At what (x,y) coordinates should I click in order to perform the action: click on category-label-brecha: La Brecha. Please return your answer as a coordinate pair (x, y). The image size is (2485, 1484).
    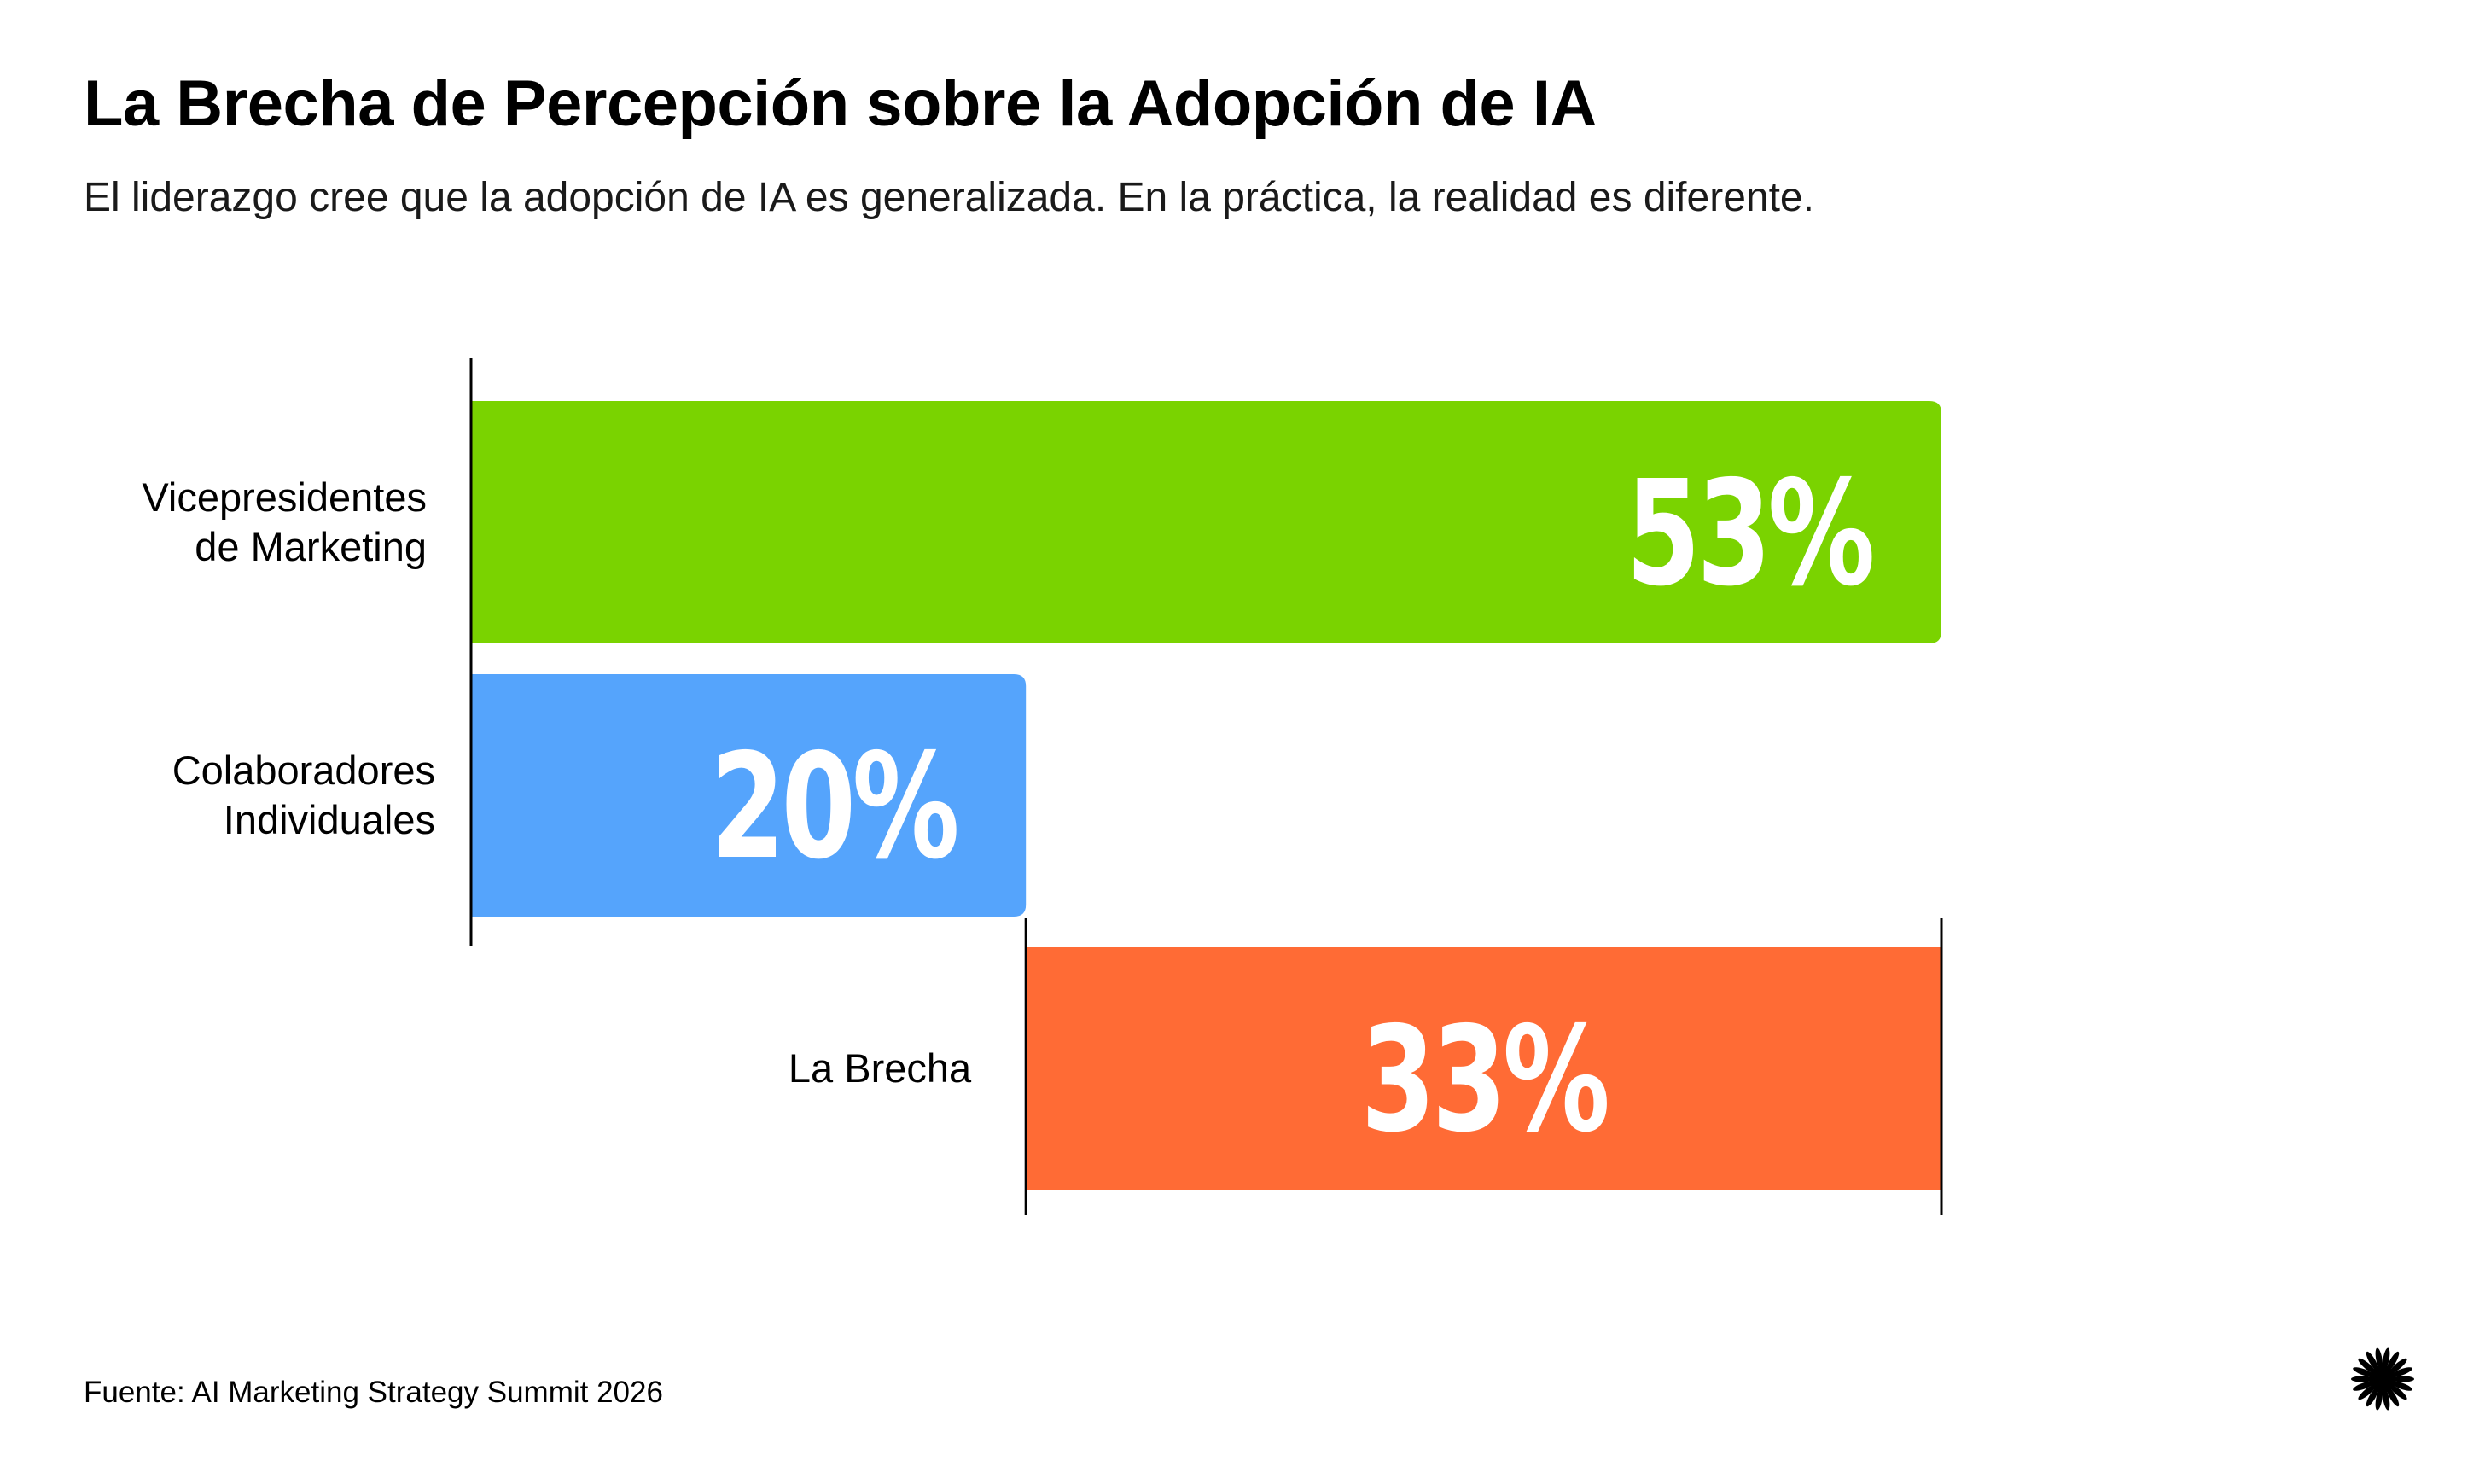
    Looking at the image, I should click on (880, 1068).